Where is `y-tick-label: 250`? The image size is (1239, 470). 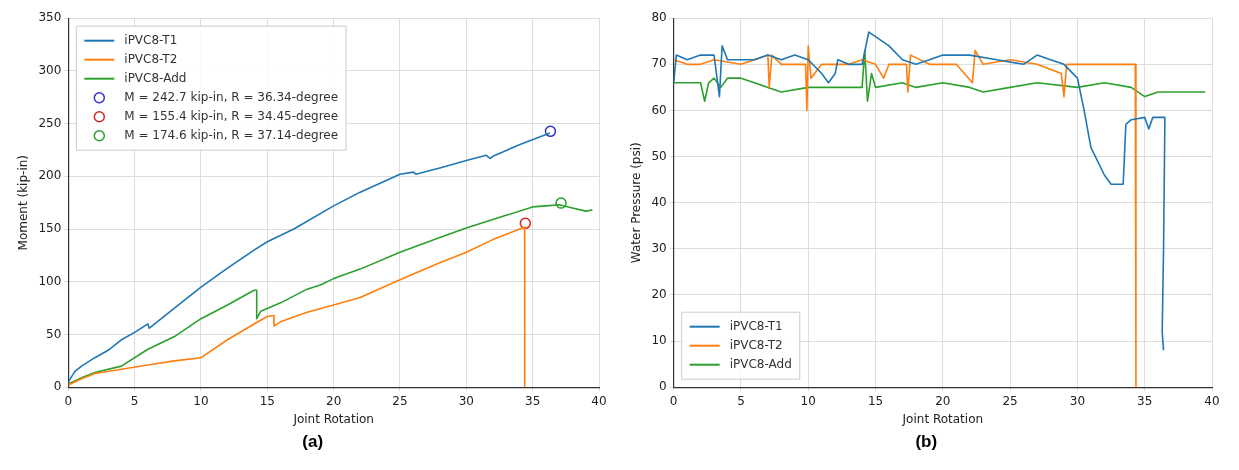 y-tick-label: 250 is located at coordinates (50, 122).